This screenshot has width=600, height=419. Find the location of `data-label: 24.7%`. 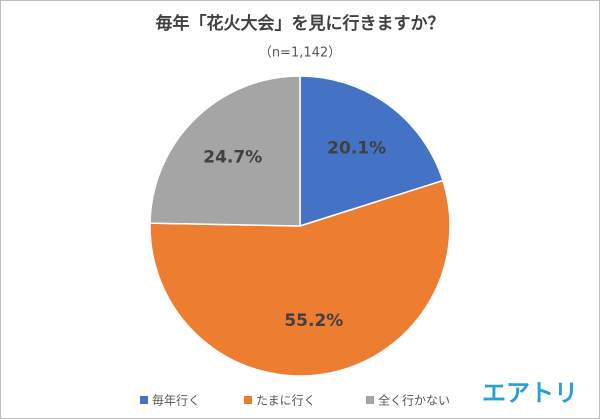

data-label: 24.7% is located at coordinates (232, 157).